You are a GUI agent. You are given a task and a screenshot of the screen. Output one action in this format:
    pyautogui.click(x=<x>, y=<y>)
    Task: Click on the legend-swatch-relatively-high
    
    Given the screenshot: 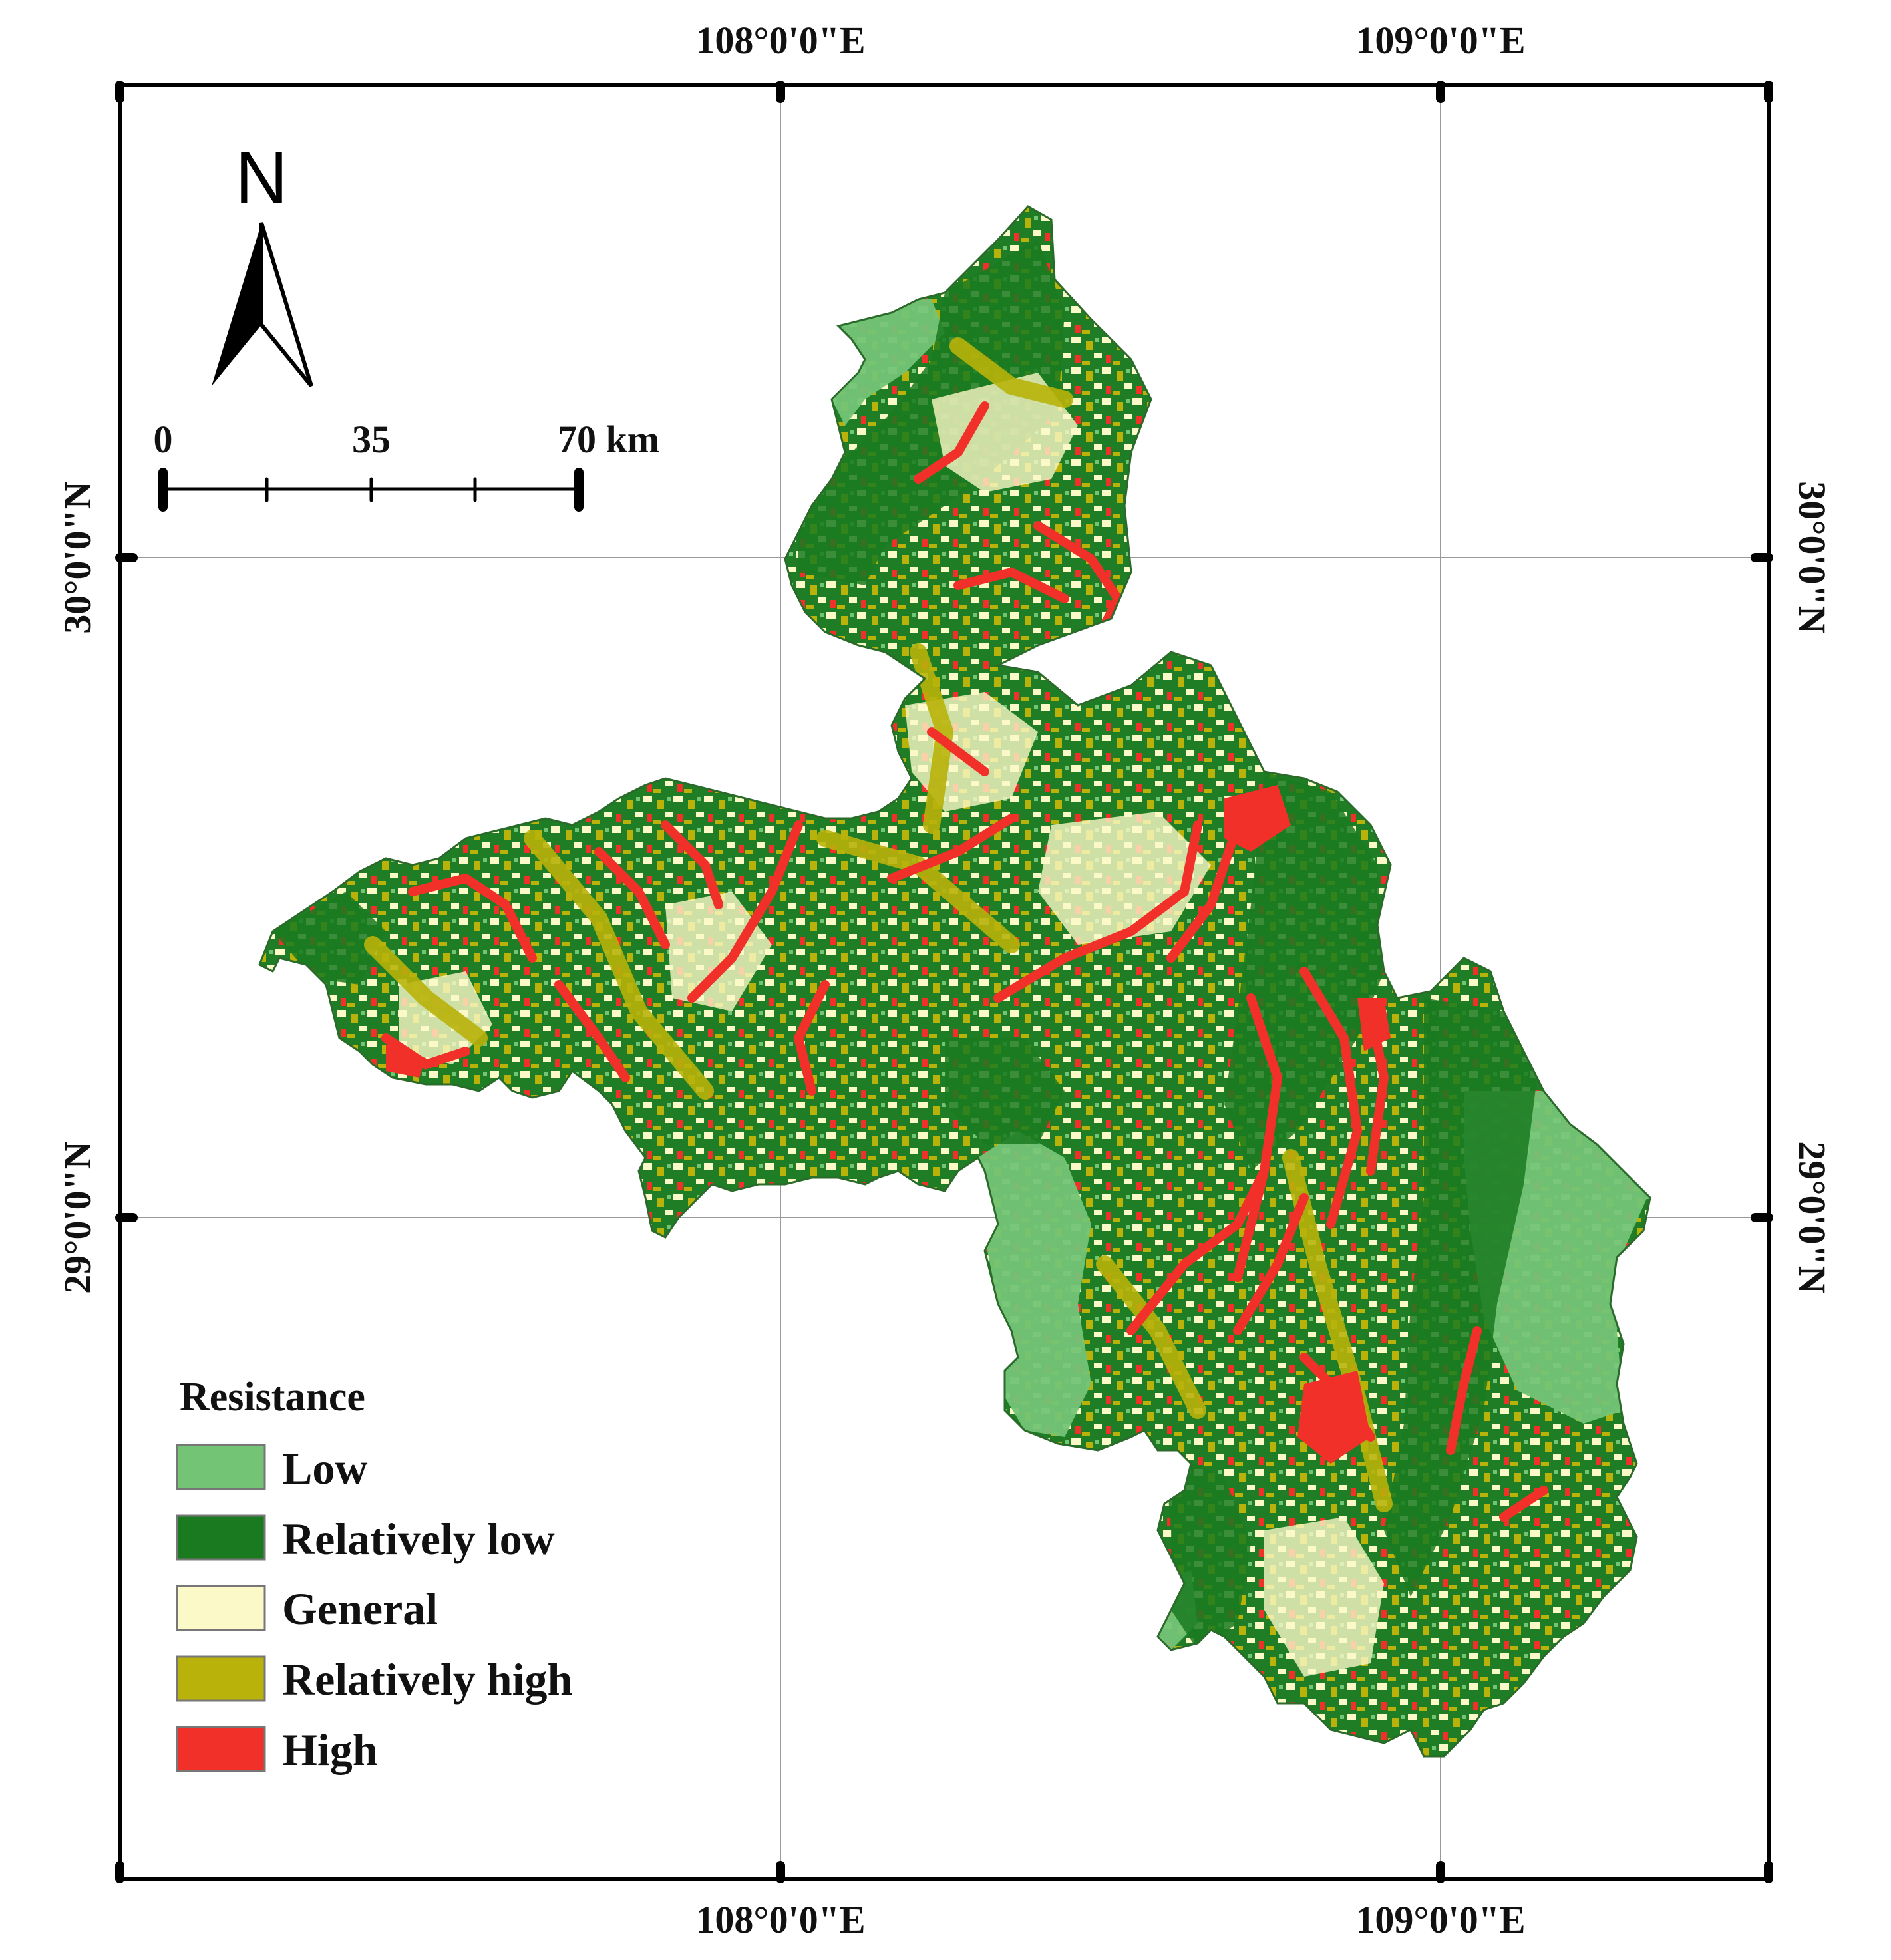 What is the action you would take?
    pyautogui.click(x=221, y=1678)
    